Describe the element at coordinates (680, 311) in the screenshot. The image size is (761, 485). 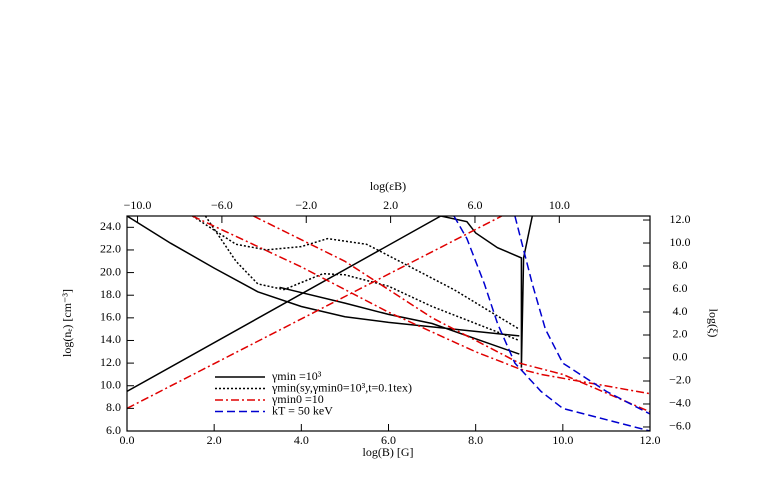
I see `y2-tick-label: 4.0` at that location.